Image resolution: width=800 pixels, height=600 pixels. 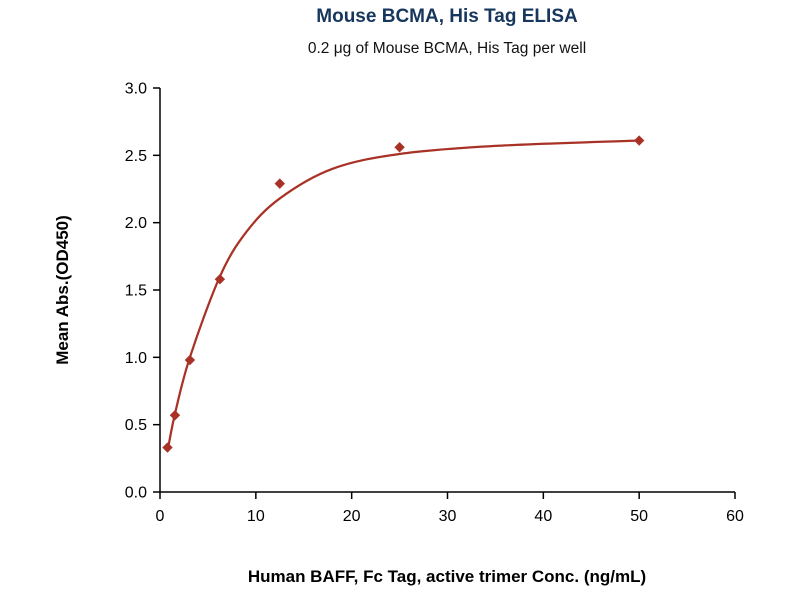 What do you see at coordinates (136, 89) in the screenshot?
I see `y-tick-label: 3.0` at bounding box center [136, 89].